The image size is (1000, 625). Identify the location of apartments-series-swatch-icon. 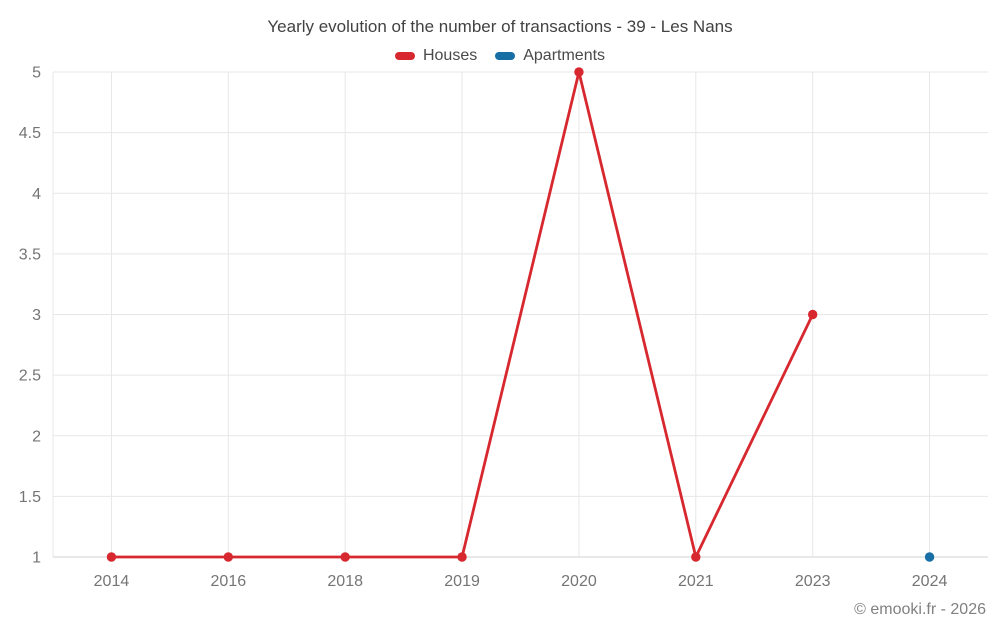
(505, 56).